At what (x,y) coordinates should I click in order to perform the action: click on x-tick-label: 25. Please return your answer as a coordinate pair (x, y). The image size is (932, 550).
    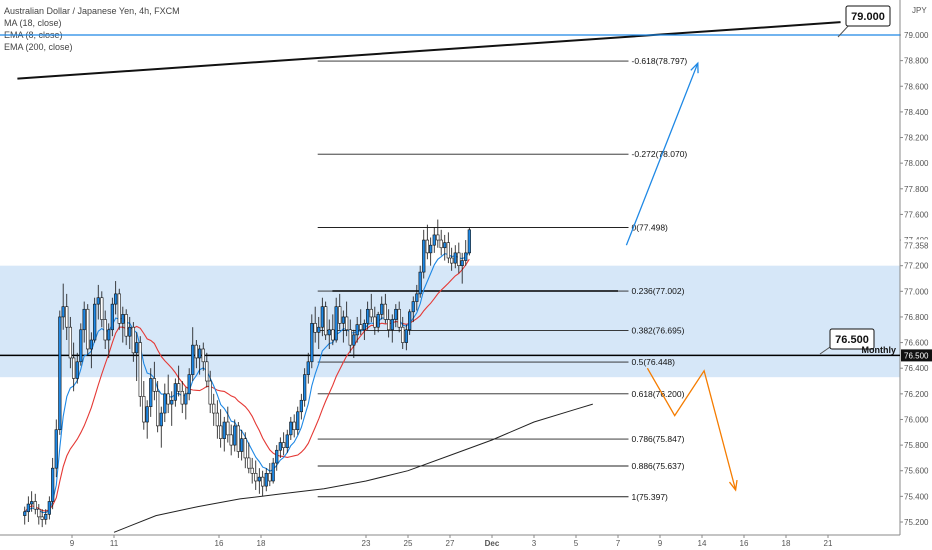
    Looking at the image, I should click on (408, 543).